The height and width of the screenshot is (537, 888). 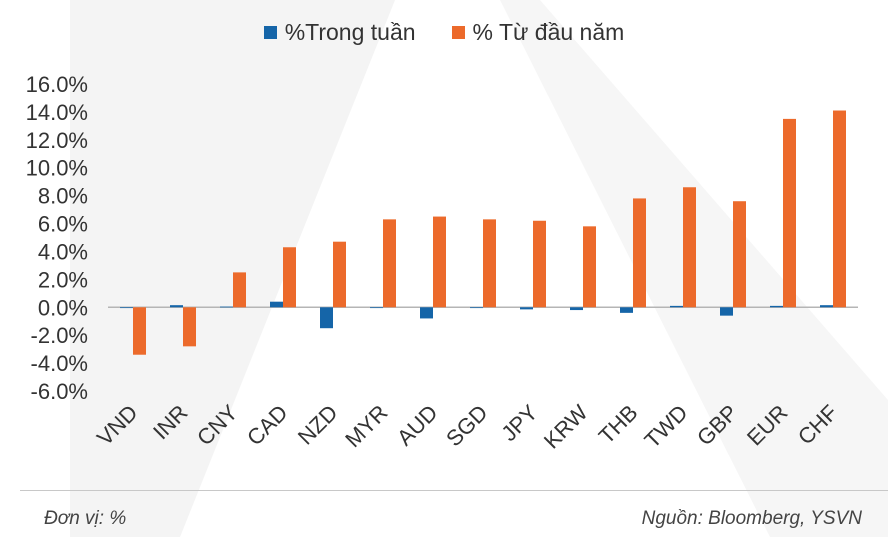 I want to click on bar-ytd-aud, so click(x=439, y=262).